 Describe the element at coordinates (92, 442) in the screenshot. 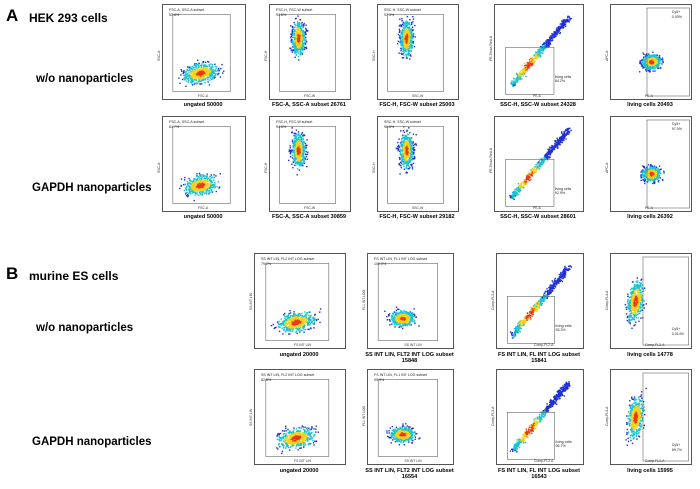

I see `panel-b-row-2-label: GAPDH nanoparticles` at that location.